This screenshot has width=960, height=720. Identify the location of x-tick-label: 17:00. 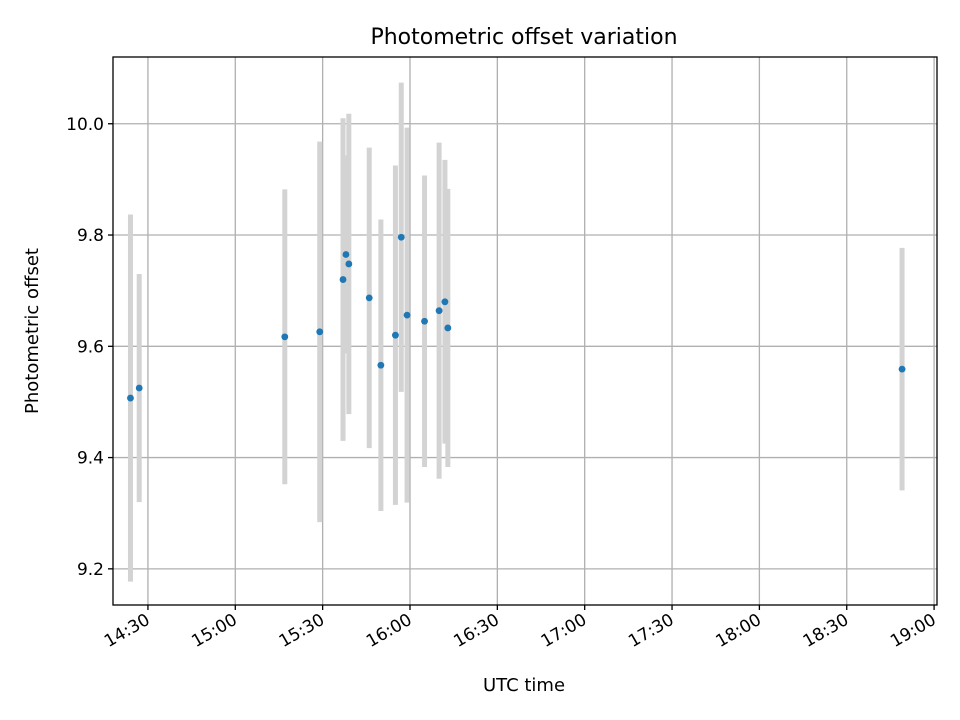
(564, 631).